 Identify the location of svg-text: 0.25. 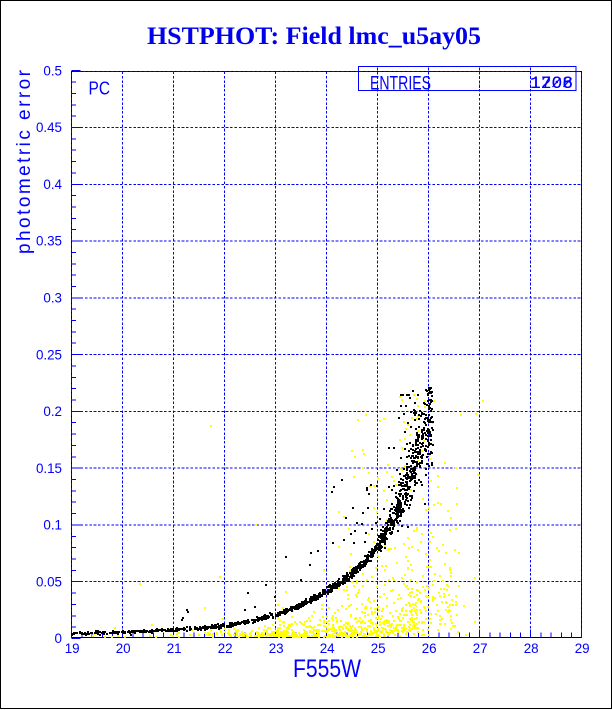
(49, 354).